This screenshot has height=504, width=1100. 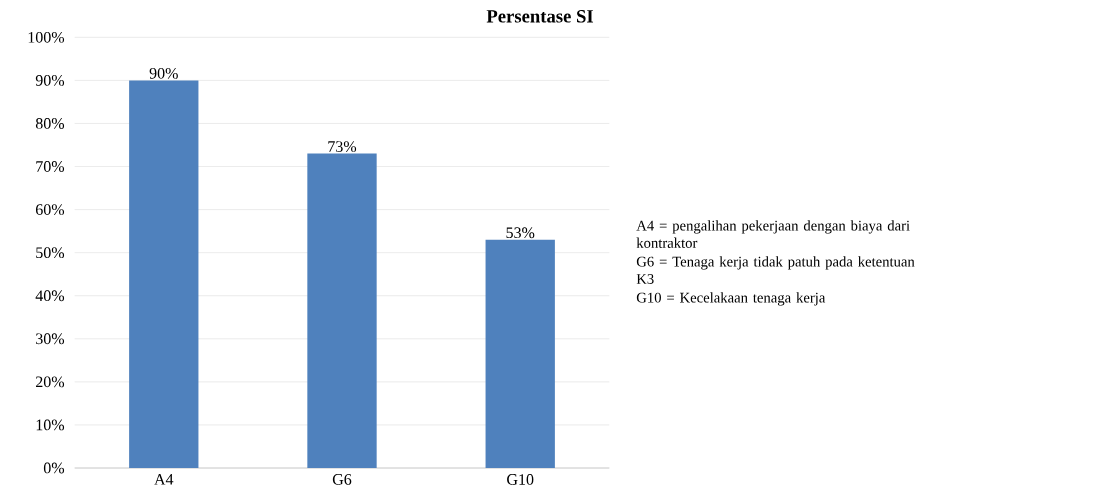 I want to click on x-tick-label: G10, so click(x=520, y=479).